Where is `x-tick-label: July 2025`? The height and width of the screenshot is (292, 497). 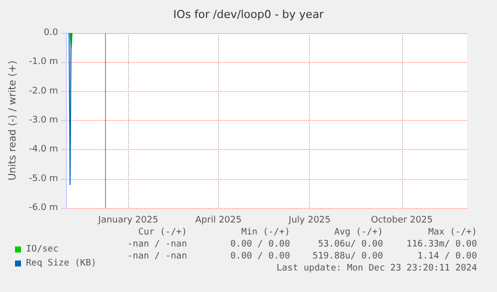 x-tick-label: July 2025 is located at coordinates (309, 221).